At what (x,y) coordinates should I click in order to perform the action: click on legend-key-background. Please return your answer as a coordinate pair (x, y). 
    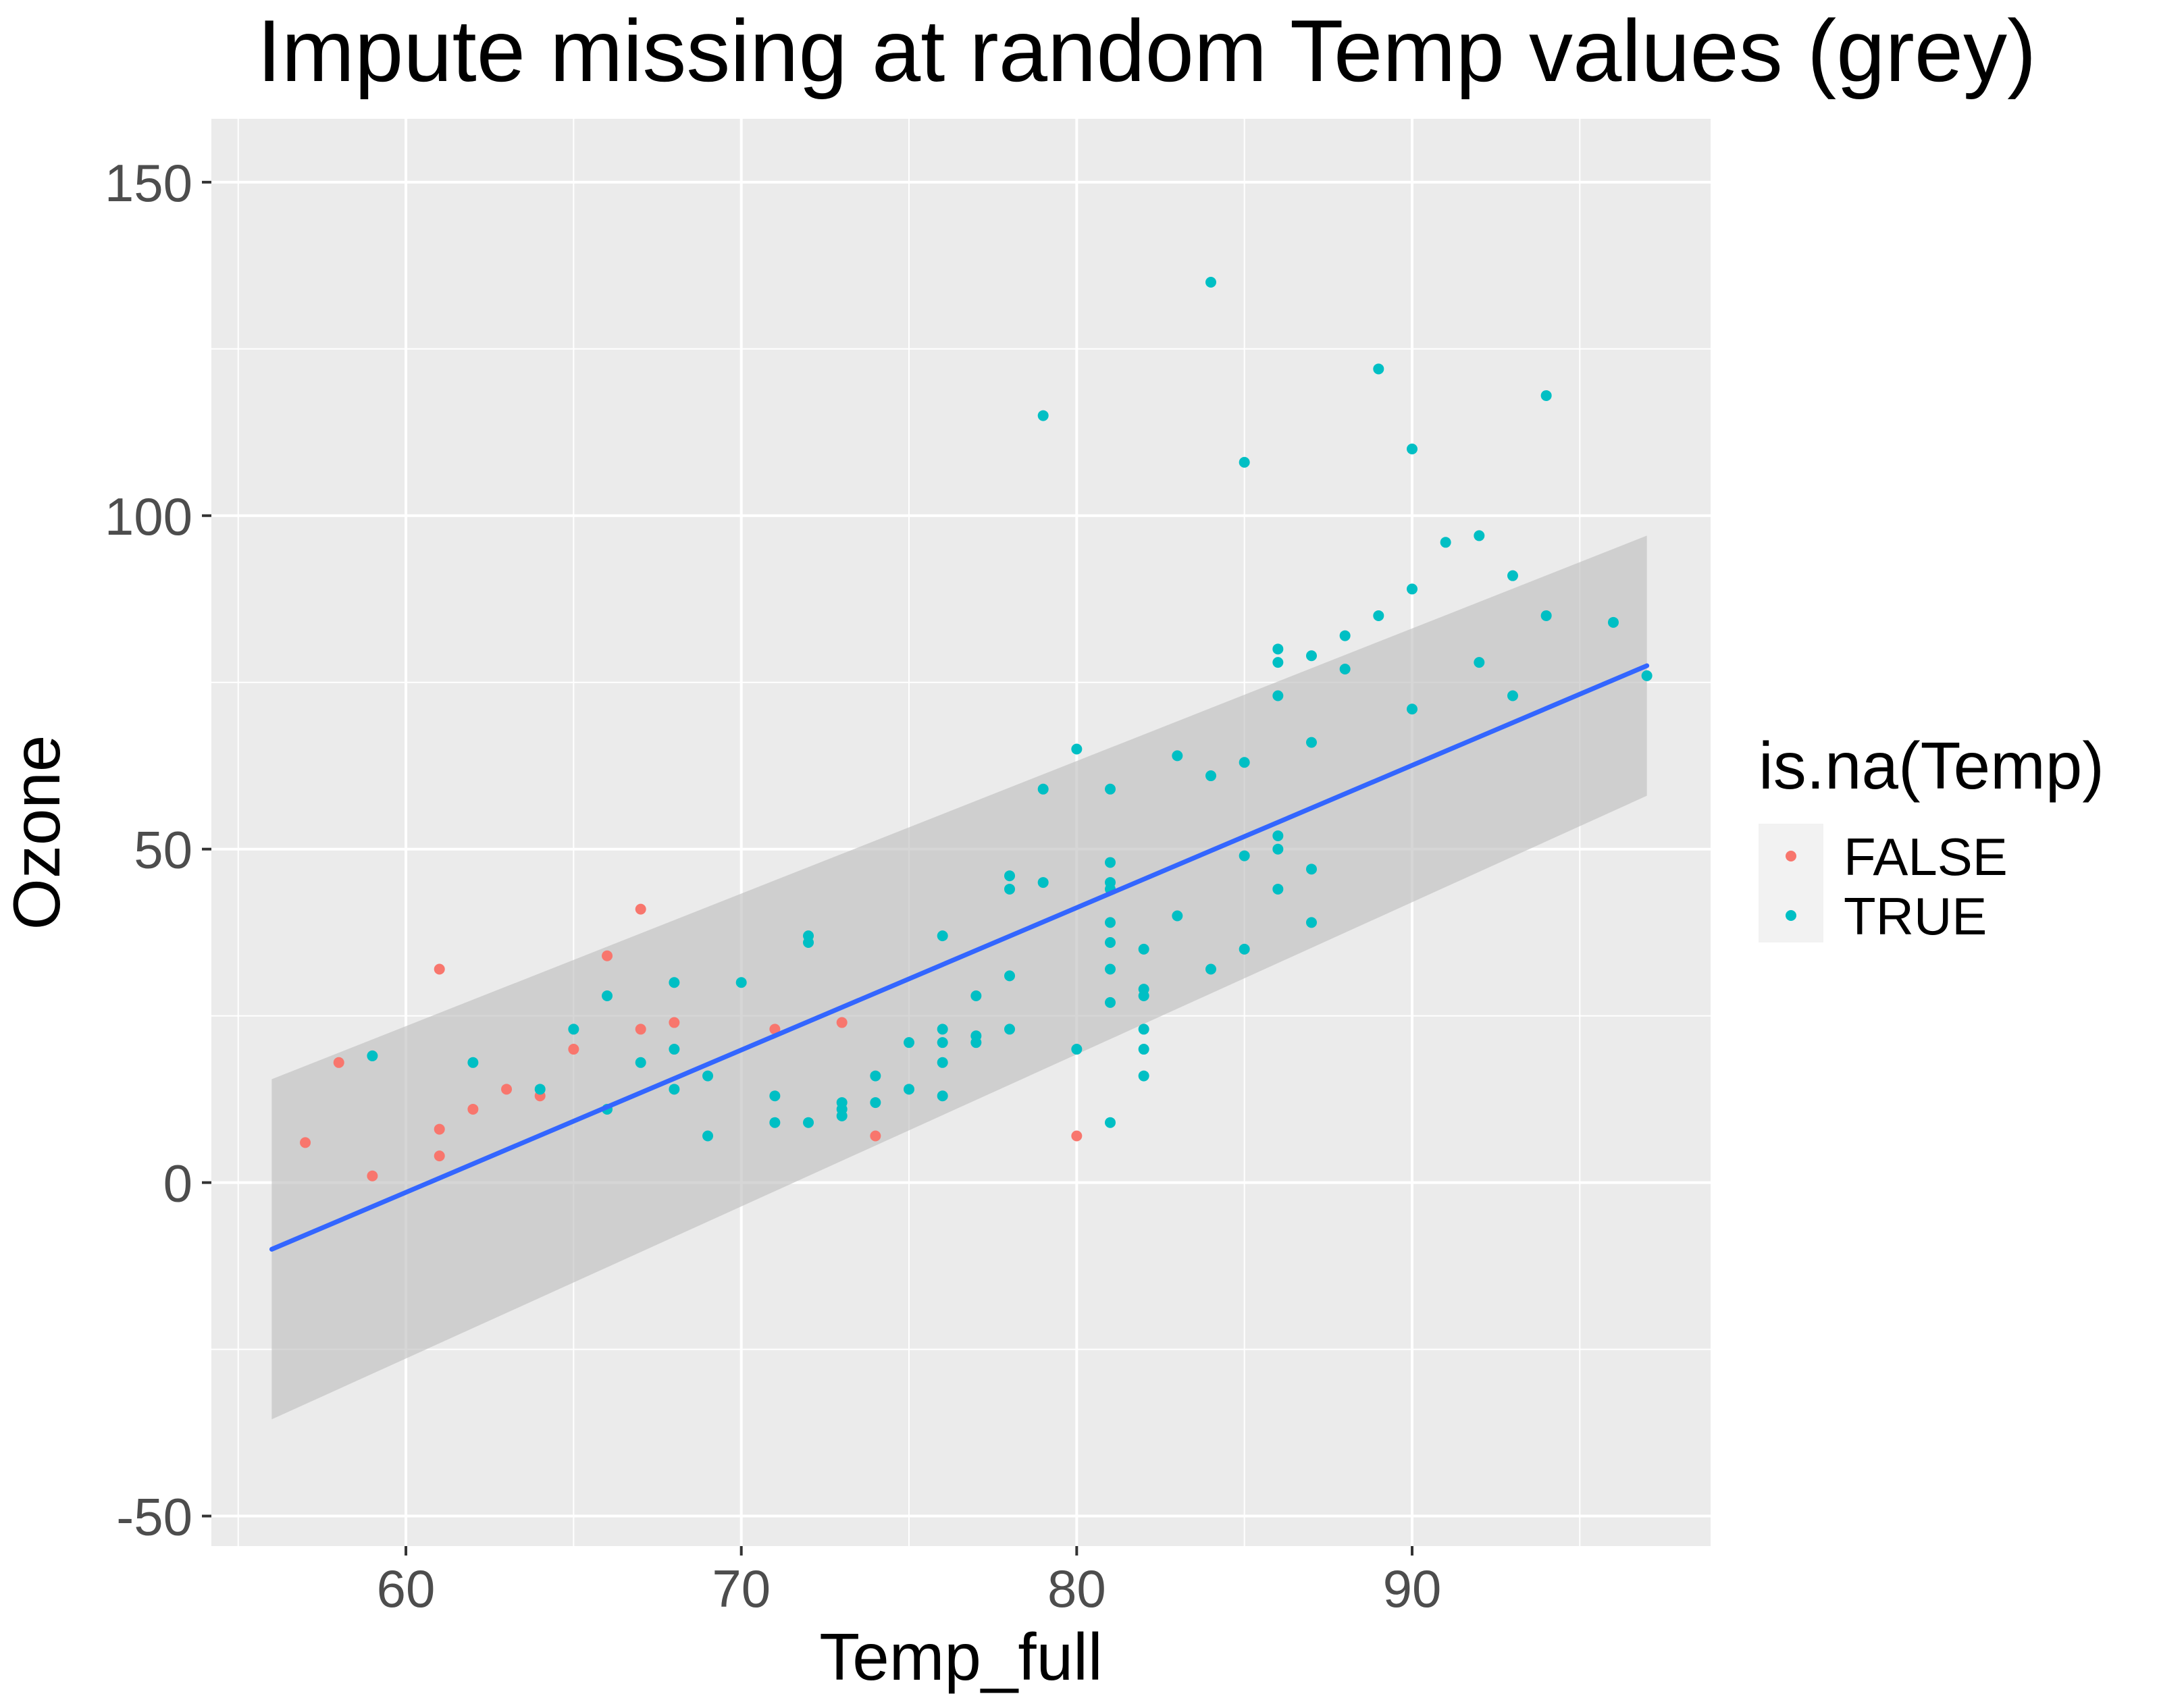
    Looking at the image, I should click on (1791, 883).